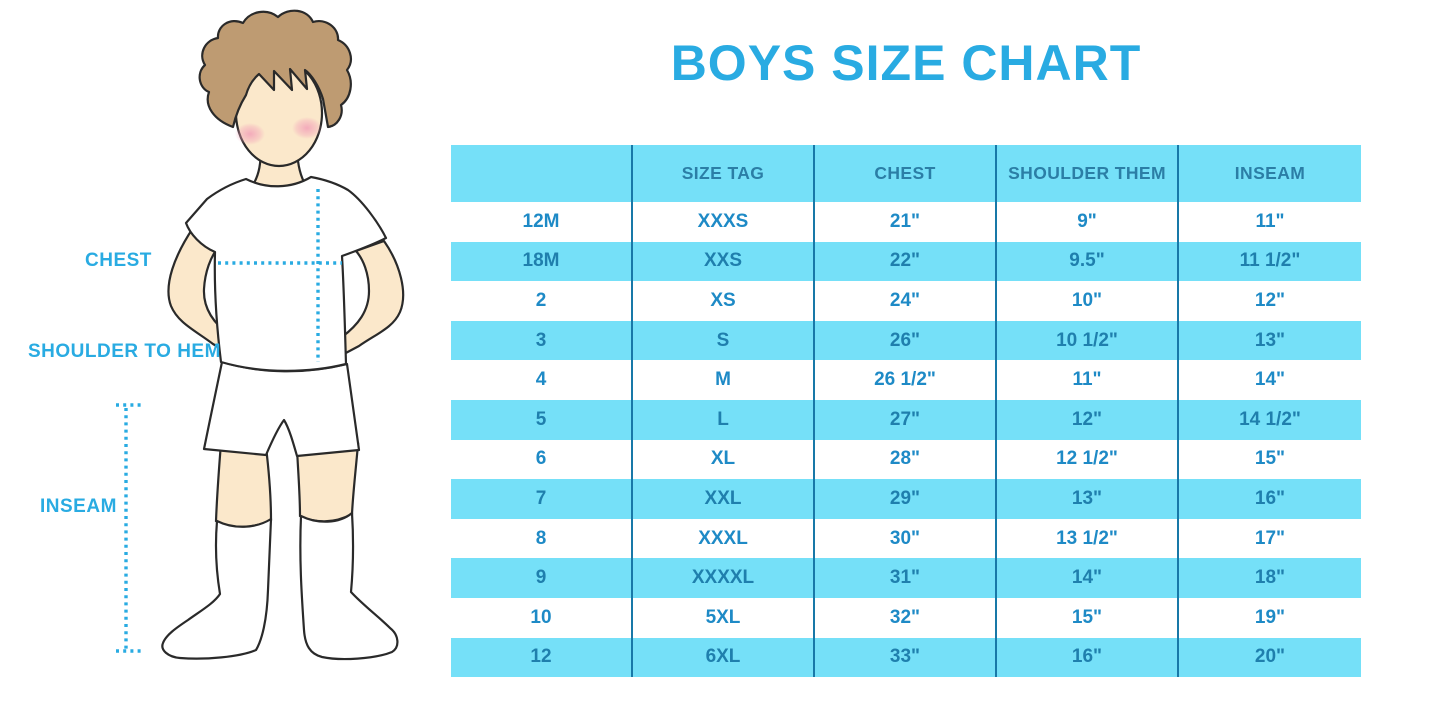 The width and height of the screenshot is (1445, 723). I want to click on table-row: 4 M 26 1/2" 11" 14", so click(906, 380).